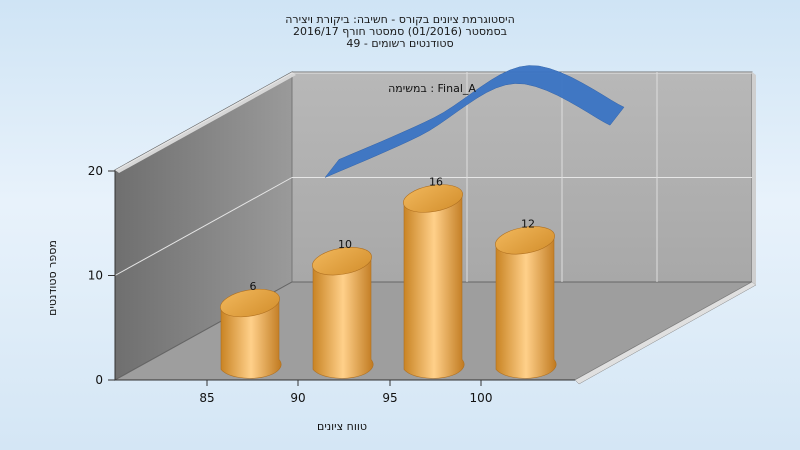  What do you see at coordinates (432, 88) in the screenshot?
I see `annotation-label: במשימה : Final_A` at bounding box center [432, 88].